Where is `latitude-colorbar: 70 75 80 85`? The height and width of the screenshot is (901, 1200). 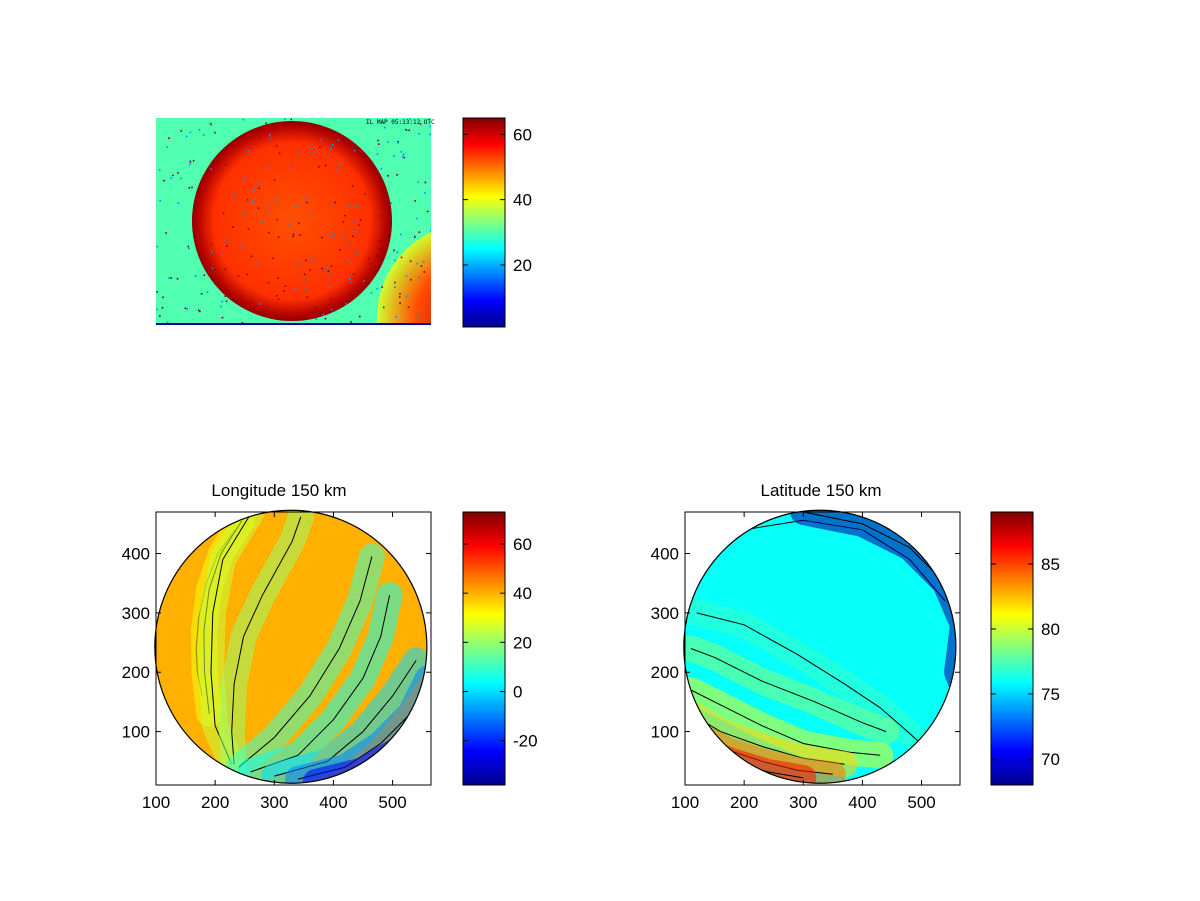 latitude-colorbar: 70 75 80 85 is located at coordinates (1025, 648).